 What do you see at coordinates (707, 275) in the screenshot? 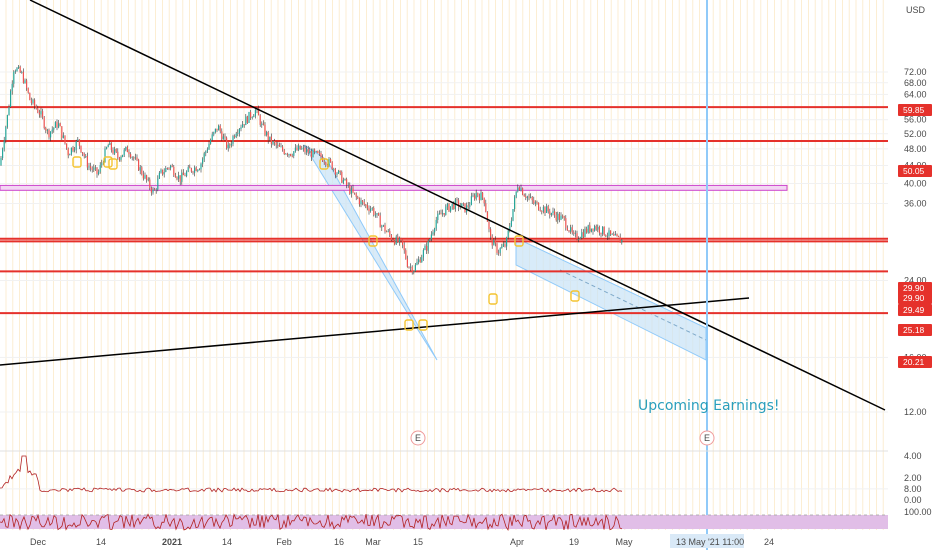
I see `time-cursor: 13 May '21 11:00` at bounding box center [707, 275].